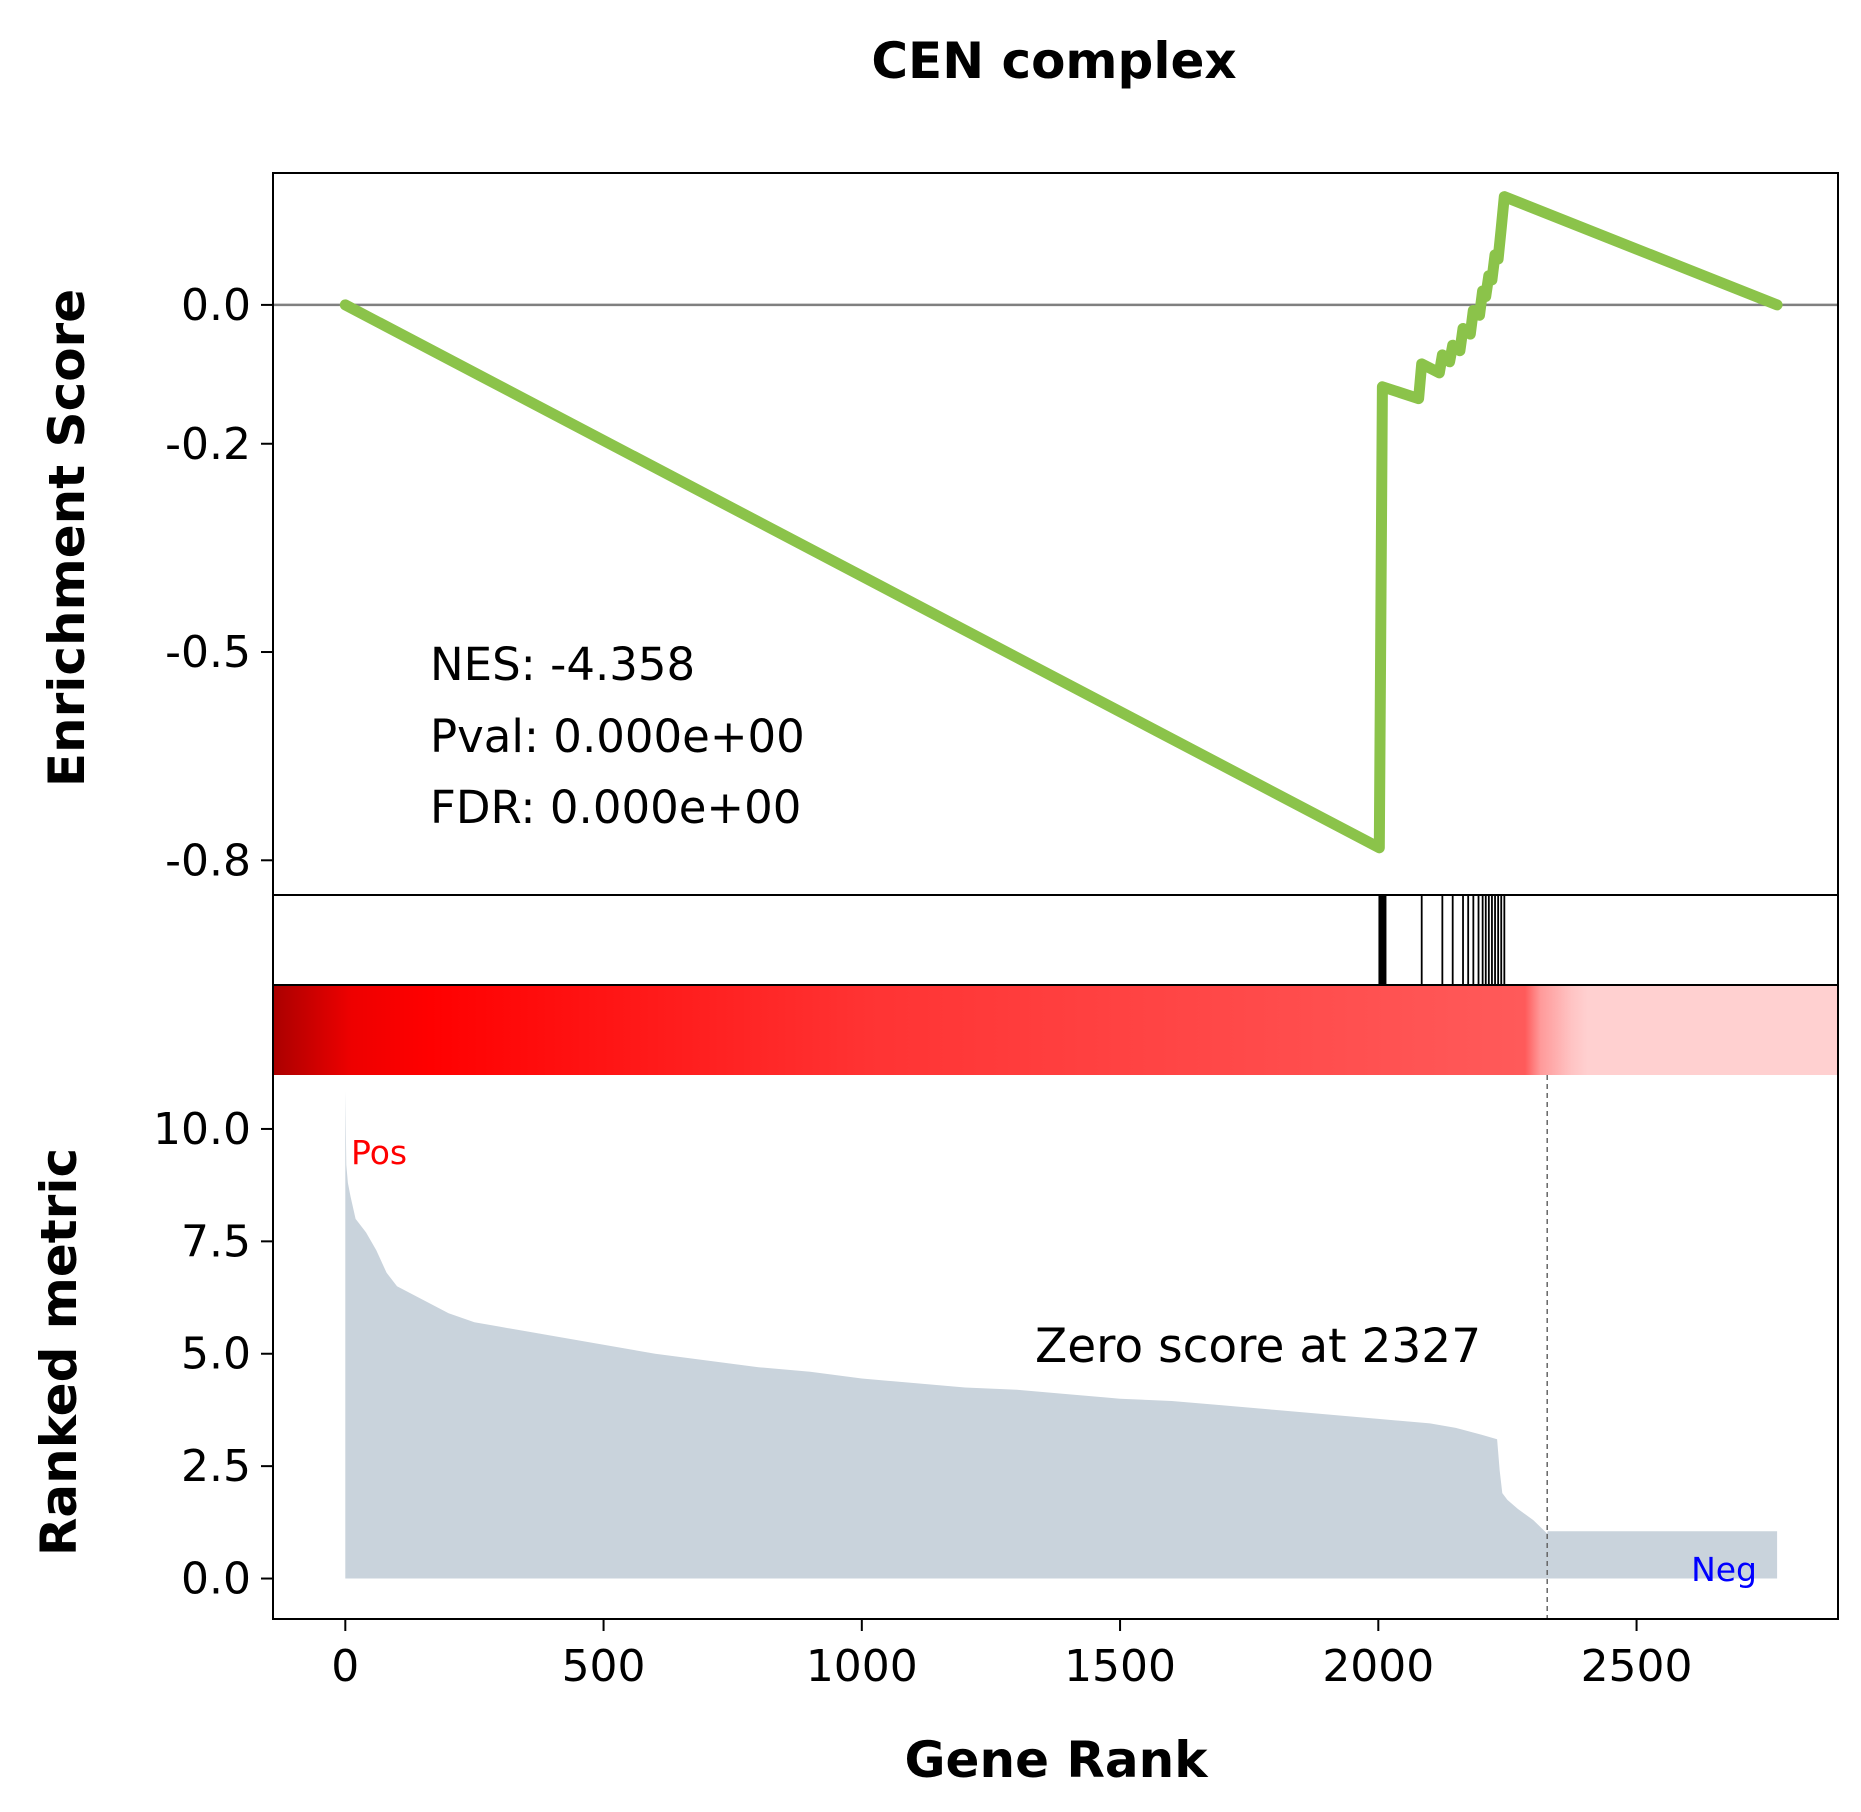 This screenshot has width=1861, height=1812. Describe the element at coordinates (1057, 1760) in the screenshot. I see `x-axis-label: Gene Rank` at that location.